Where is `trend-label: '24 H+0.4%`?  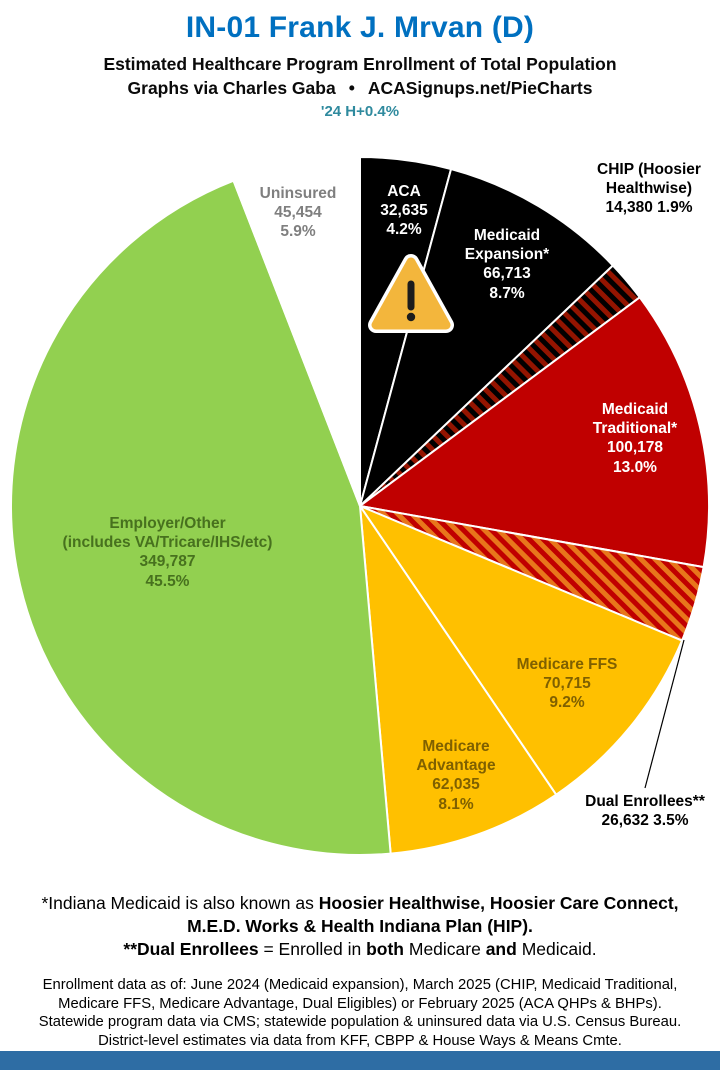 trend-label: '24 H+0.4% is located at coordinates (360, 111).